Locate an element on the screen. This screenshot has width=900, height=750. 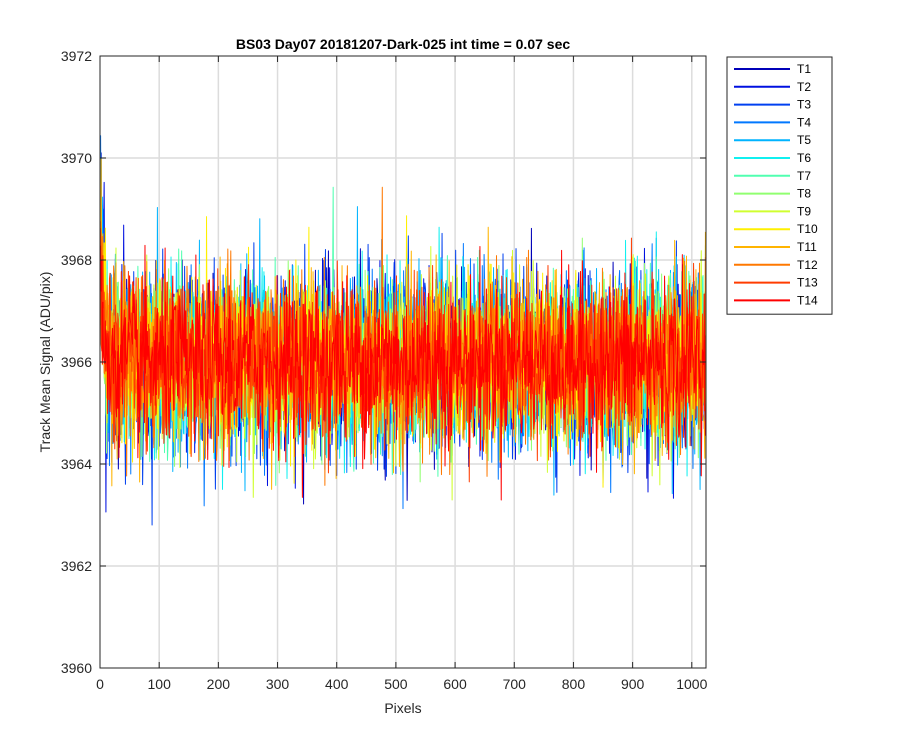
y-tick-label: 3968 is located at coordinates (76, 260).